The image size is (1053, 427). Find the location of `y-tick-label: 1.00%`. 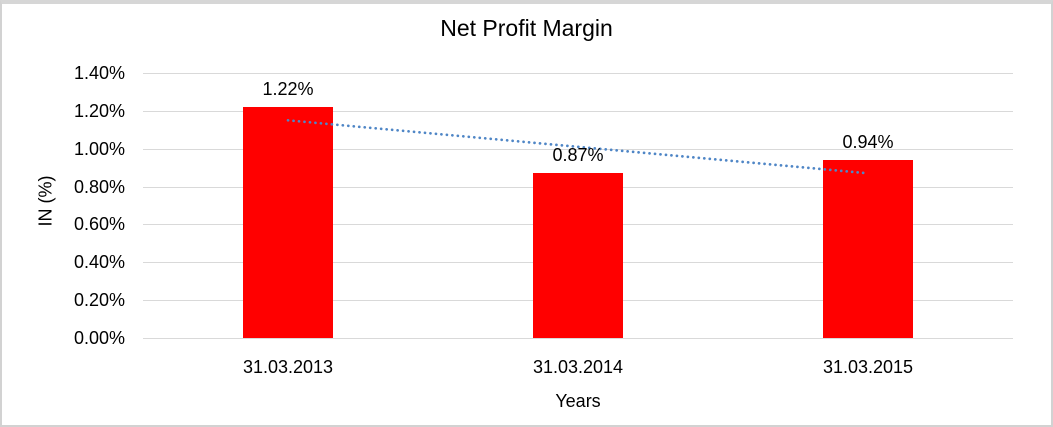

y-tick-label: 1.00% is located at coordinates (99, 148).